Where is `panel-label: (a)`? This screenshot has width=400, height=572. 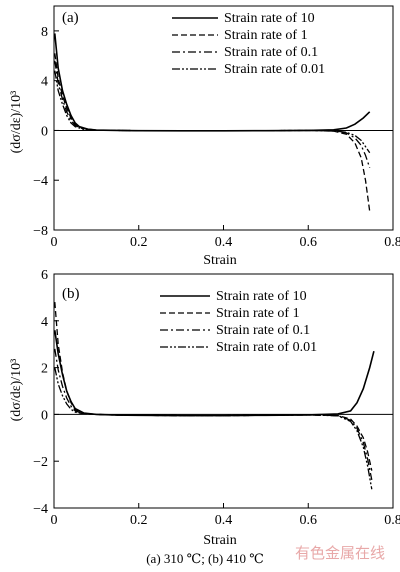 panel-label: (a) is located at coordinates (70, 18).